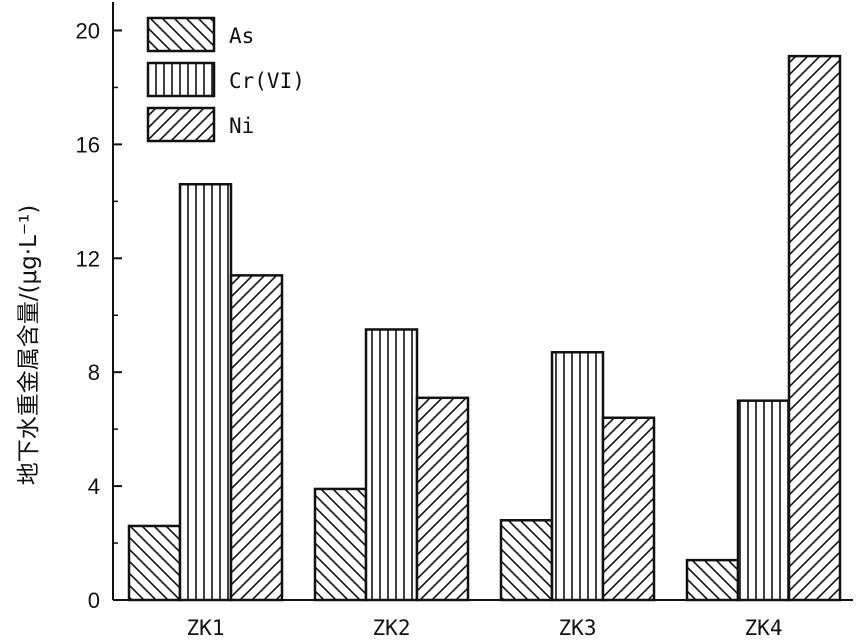  What do you see at coordinates (94, 600) in the screenshot?
I see `y-tick-label: 0` at bounding box center [94, 600].